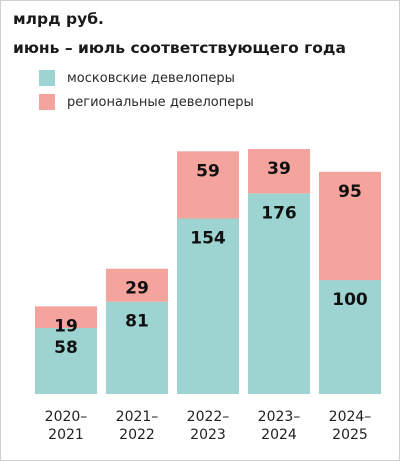  Describe the element at coordinates (66, 417) in the screenshot. I see `x-tick-label-1-line-1: 2020–` at that location.